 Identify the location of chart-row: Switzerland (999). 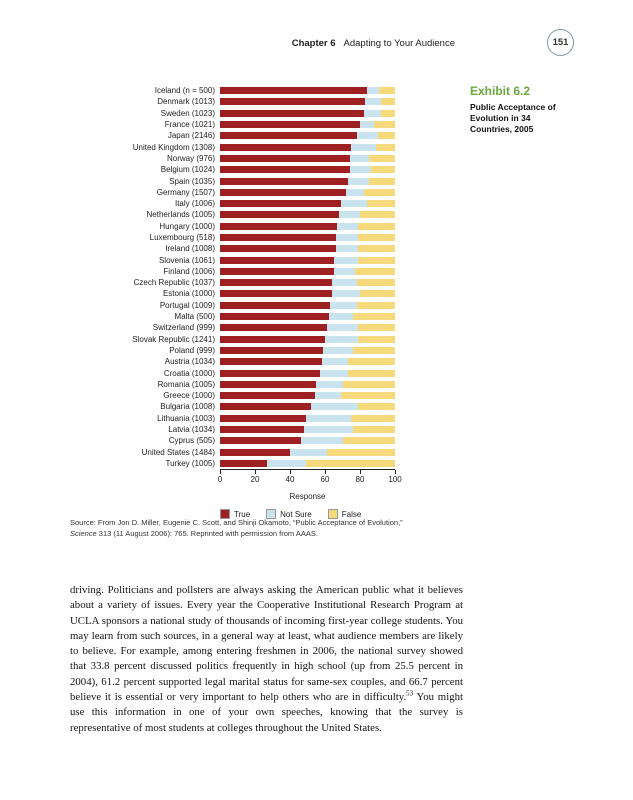
(265, 327).